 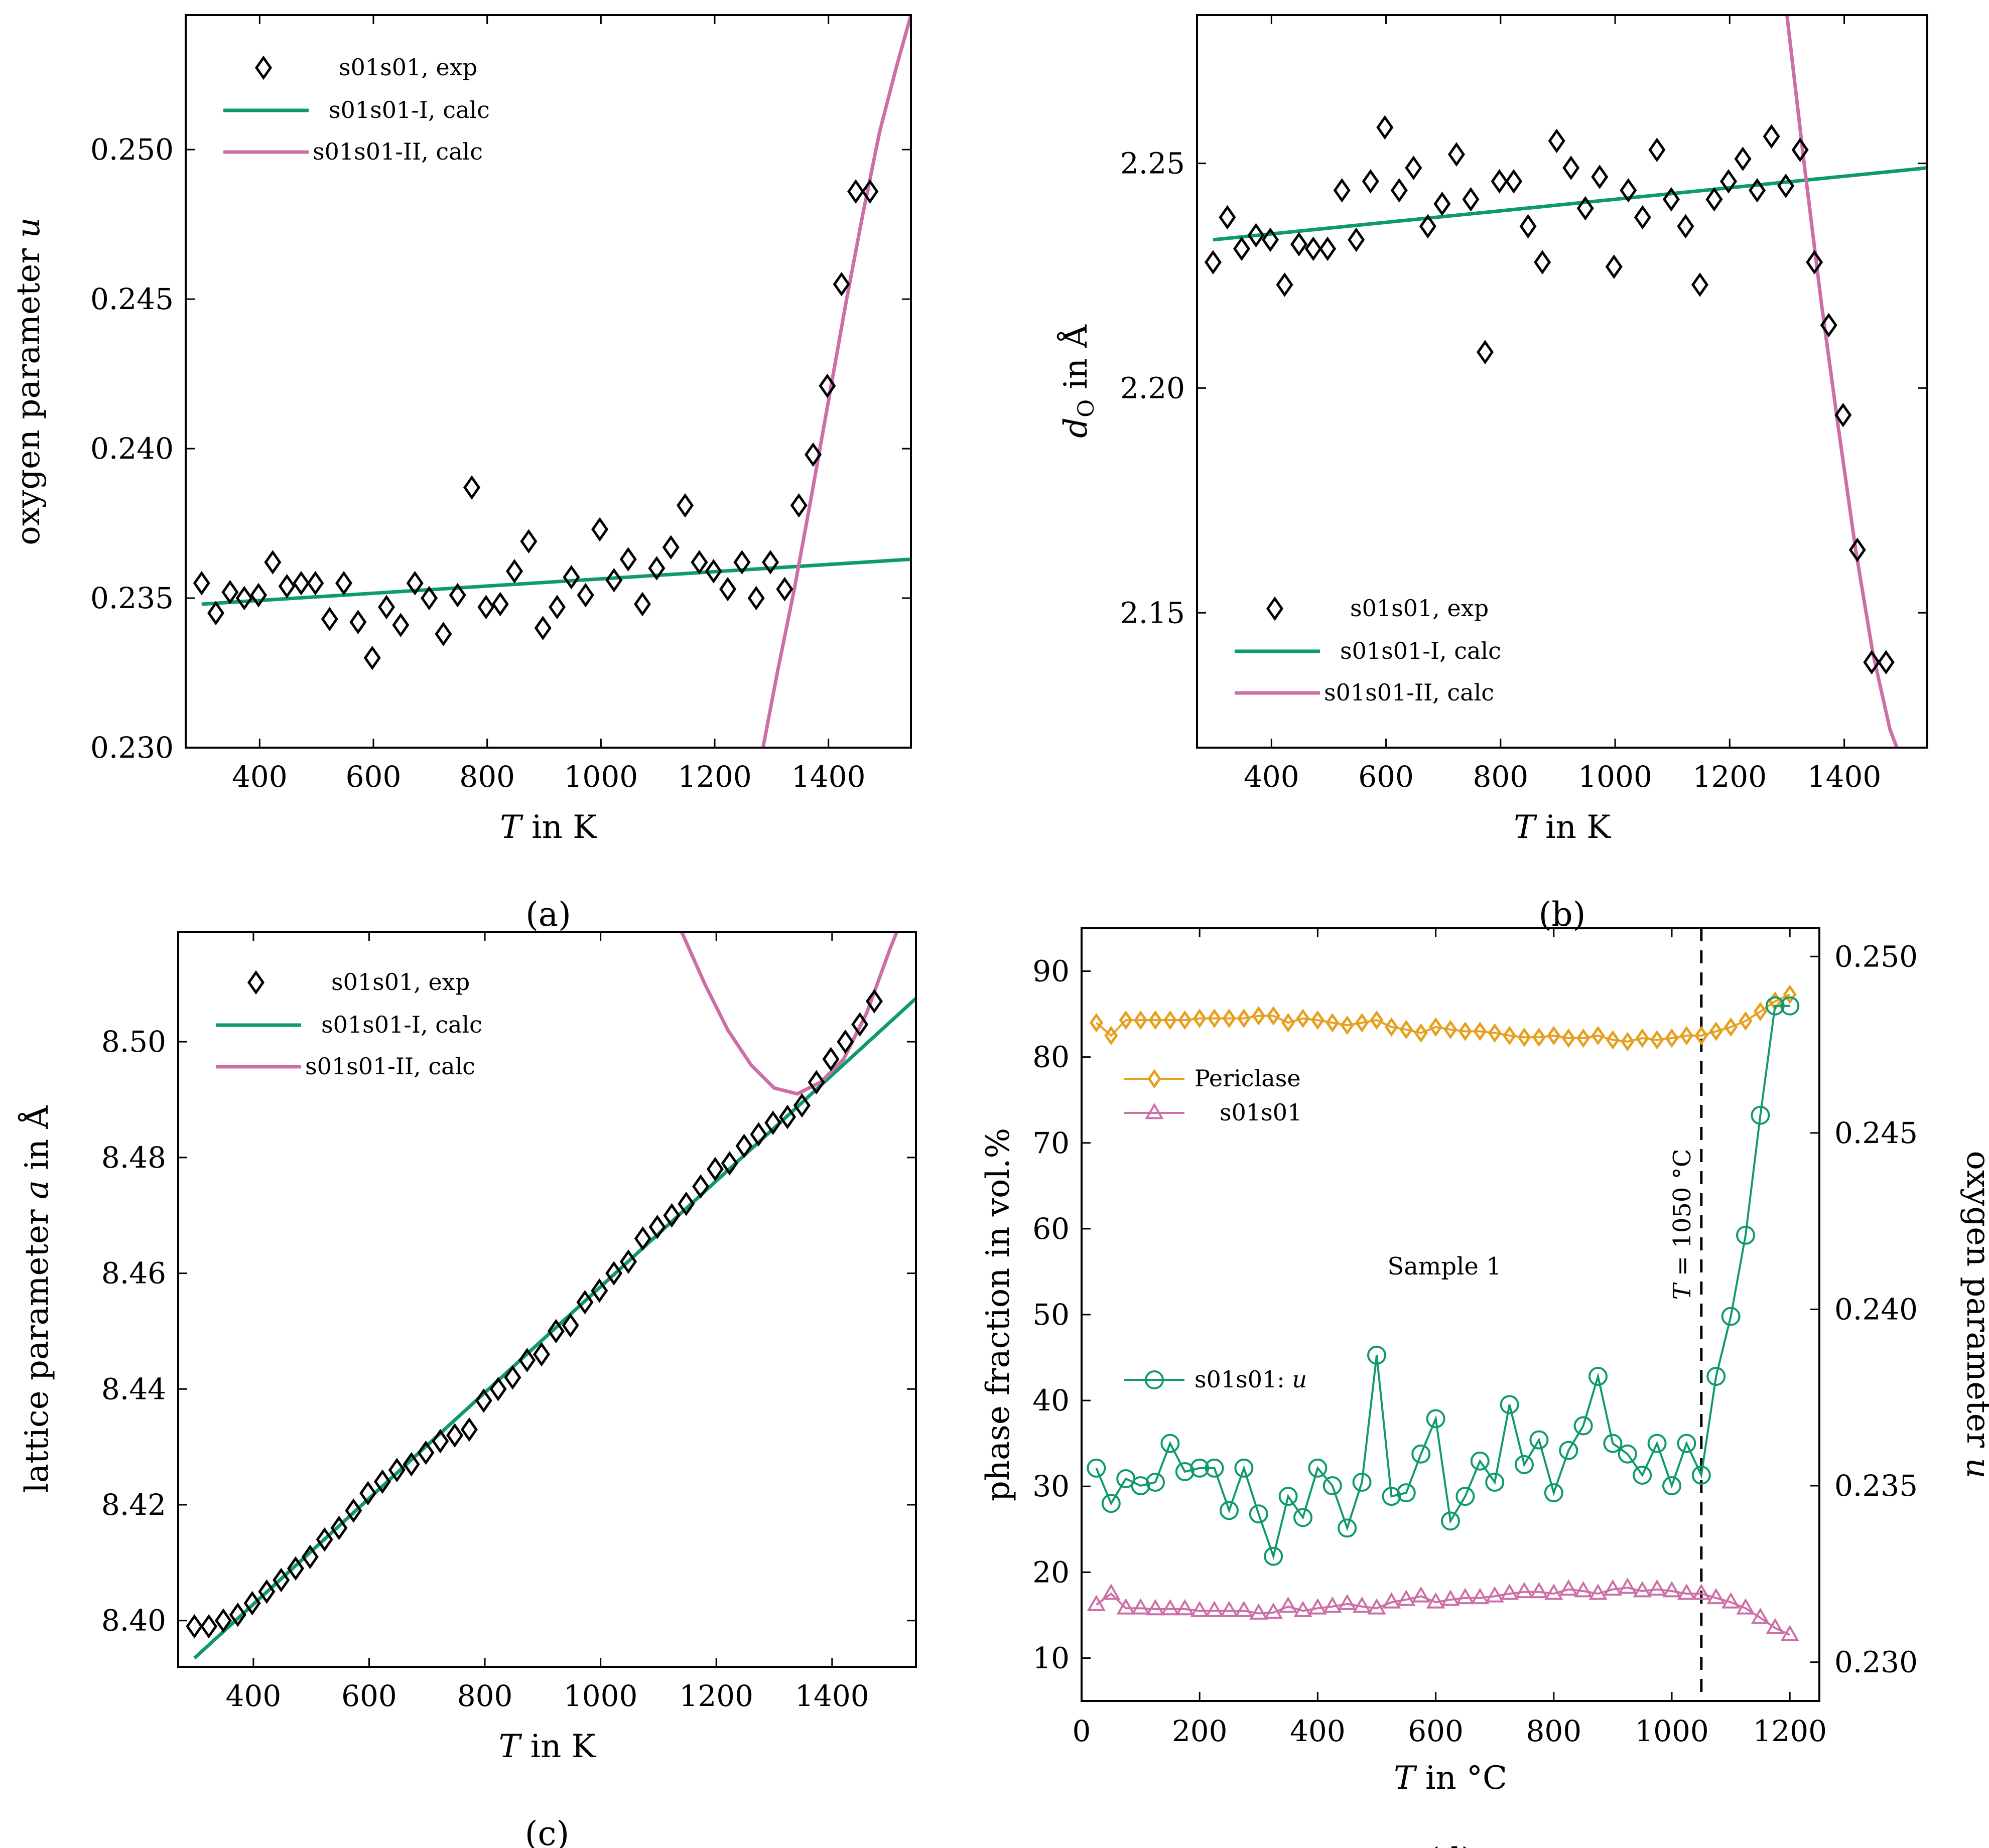 What do you see at coordinates (132, 748) in the screenshot?
I see `y-tick-label: 0.230` at bounding box center [132, 748].